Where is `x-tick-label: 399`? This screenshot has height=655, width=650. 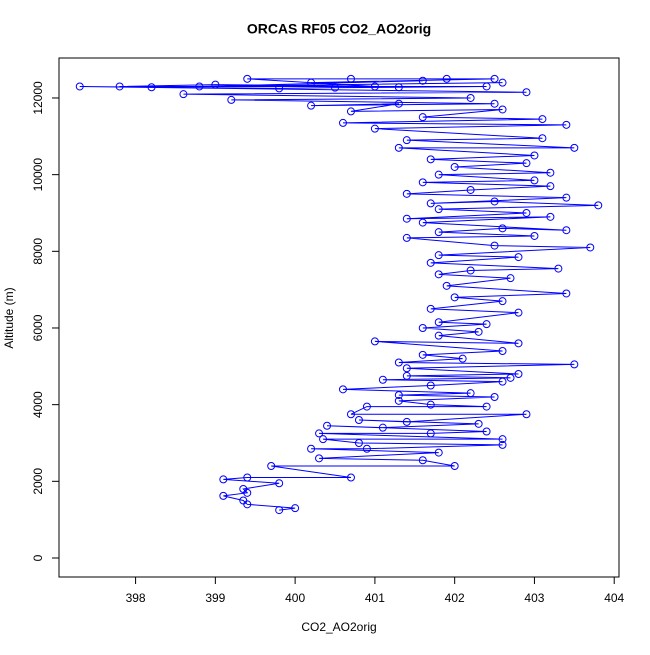 x-tick-label: 399 is located at coordinates (215, 598).